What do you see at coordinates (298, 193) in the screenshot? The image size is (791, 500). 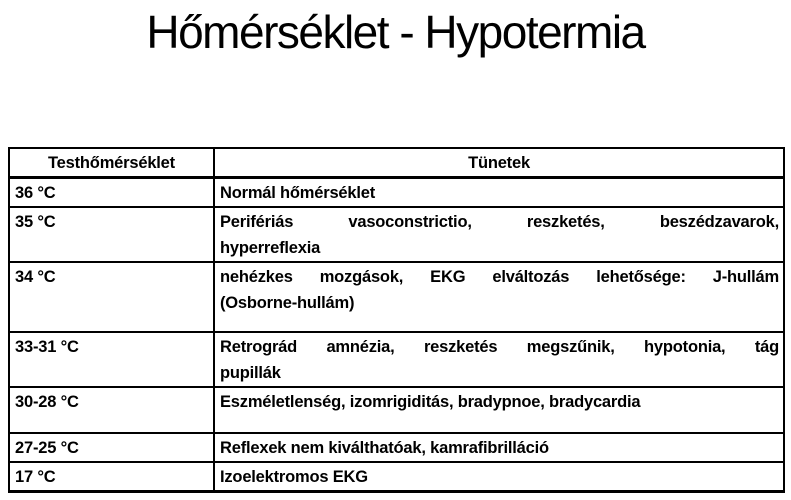 I see `symptoms-text: Normál hőmérséklet` at bounding box center [298, 193].